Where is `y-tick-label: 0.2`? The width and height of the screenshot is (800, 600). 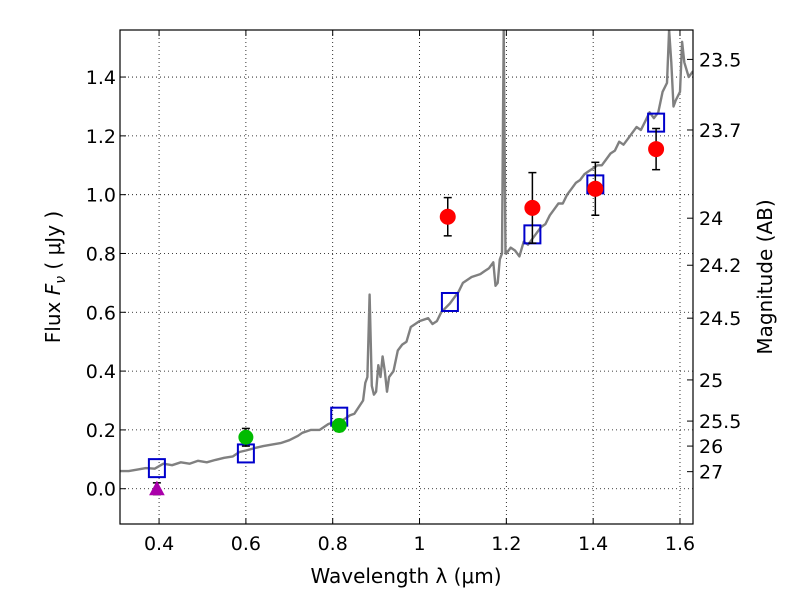 y-tick-label: 0.2 is located at coordinates (101, 431).